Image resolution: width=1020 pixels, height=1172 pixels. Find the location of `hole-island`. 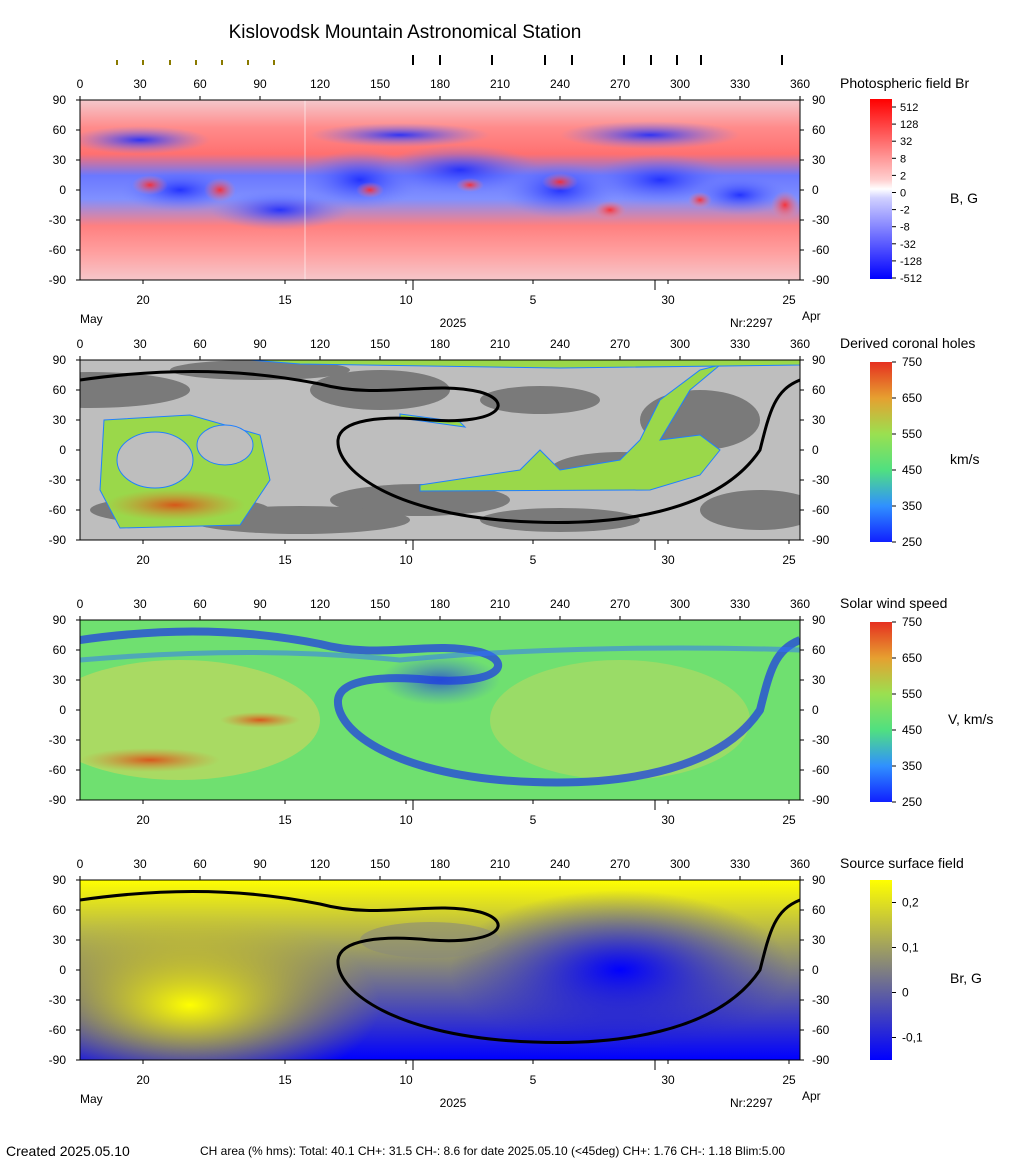

hole-island is located at coordinates (225, 445).